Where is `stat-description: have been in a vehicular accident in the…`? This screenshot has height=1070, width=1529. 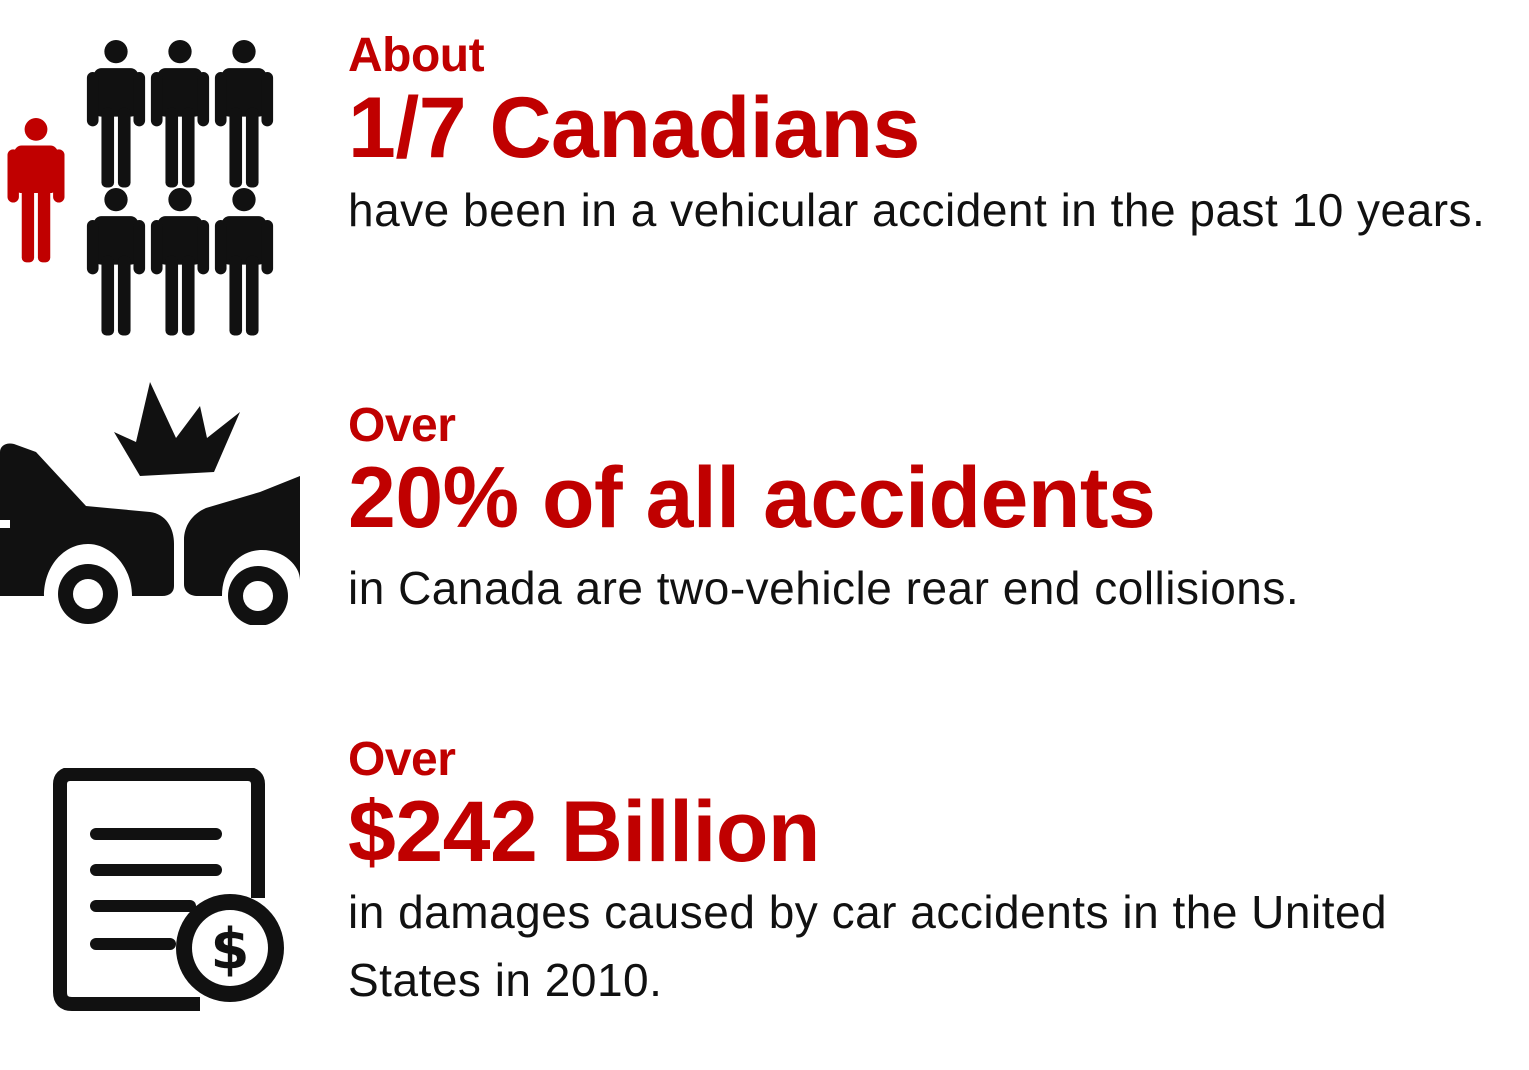 stat-description: have been in a vehicular accident in the… is located at coordinates (917, 210).